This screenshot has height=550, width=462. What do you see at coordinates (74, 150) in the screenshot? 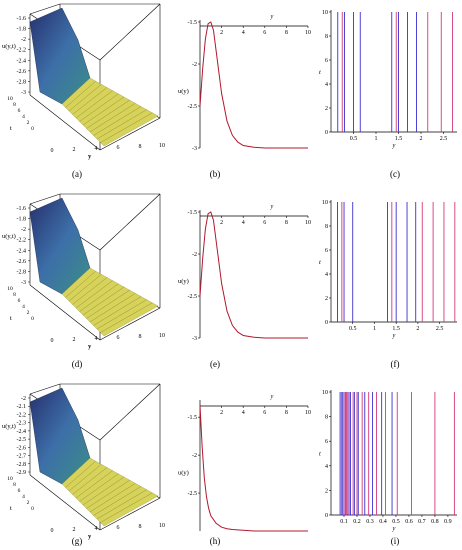
I see `y-tick-label: 2` at bounding box center [74, 150].